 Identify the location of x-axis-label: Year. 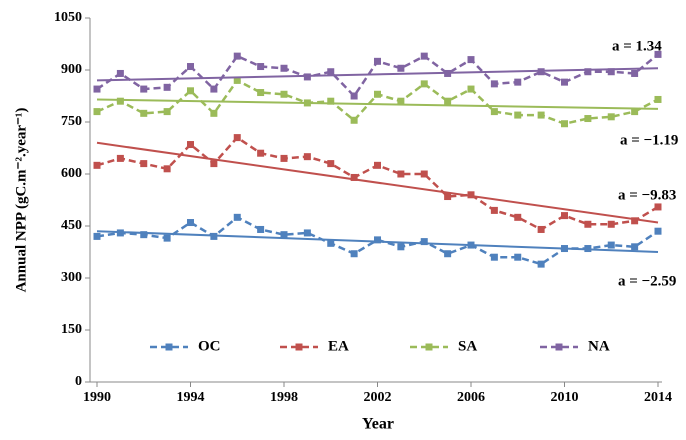
(378, 424).